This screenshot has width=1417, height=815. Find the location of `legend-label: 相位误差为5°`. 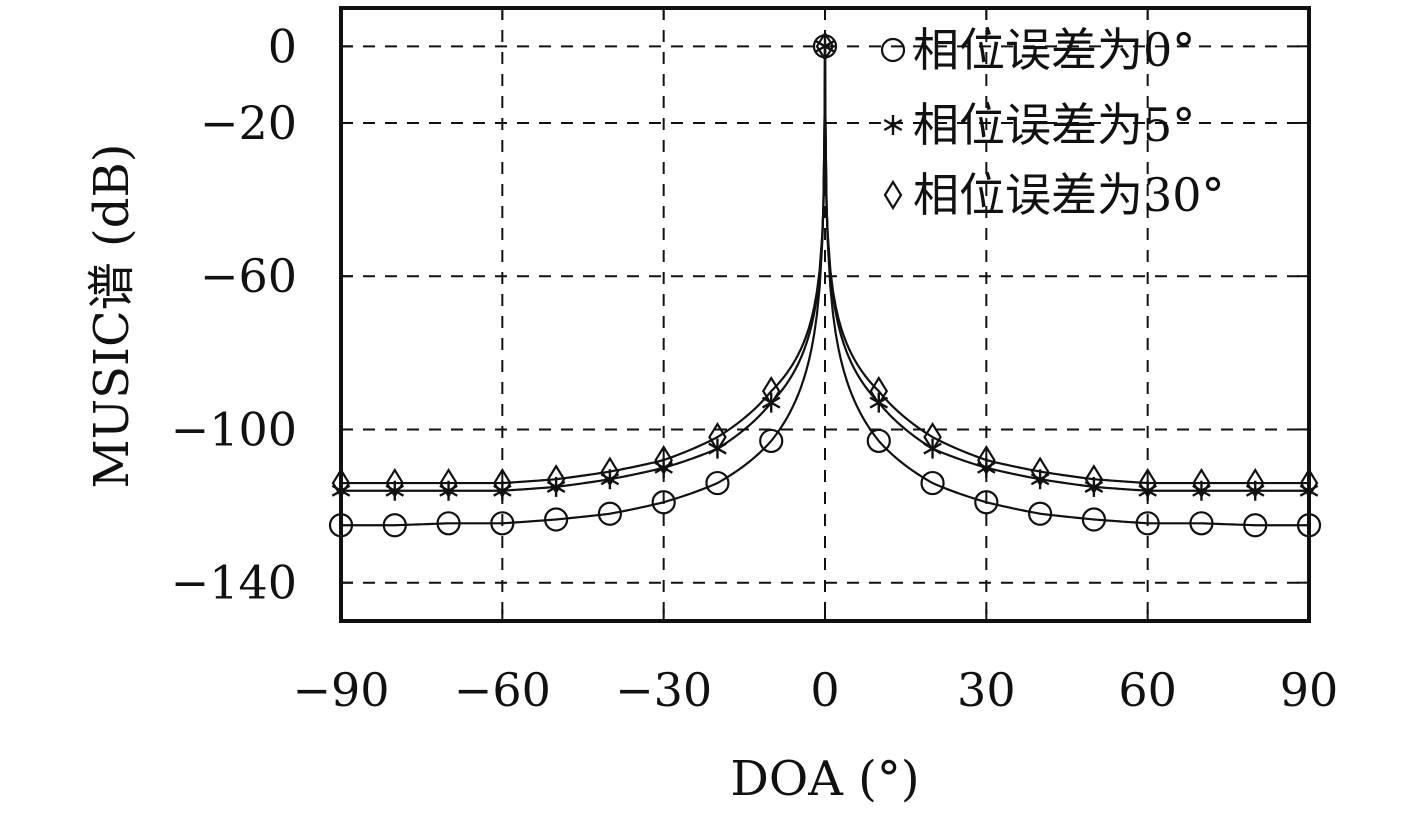

legend-label: 相位误差为5° is located at coordinates (1054, 125).